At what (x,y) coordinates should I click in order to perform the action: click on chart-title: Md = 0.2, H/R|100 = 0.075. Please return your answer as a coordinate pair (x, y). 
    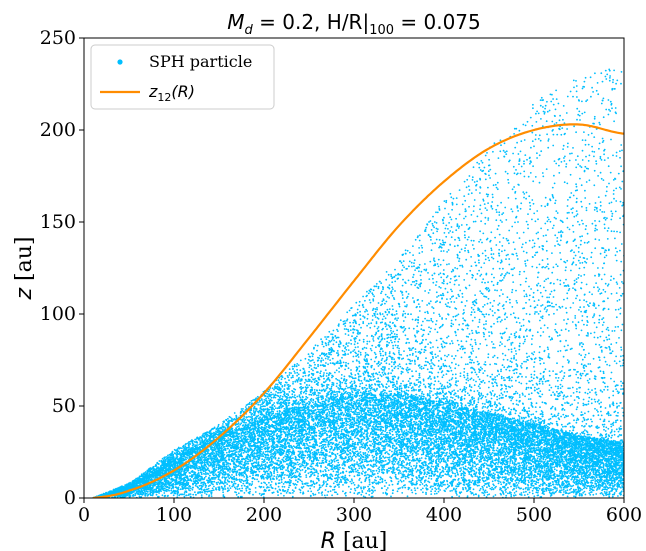
    Looking at the image, I should click on (354, 24).